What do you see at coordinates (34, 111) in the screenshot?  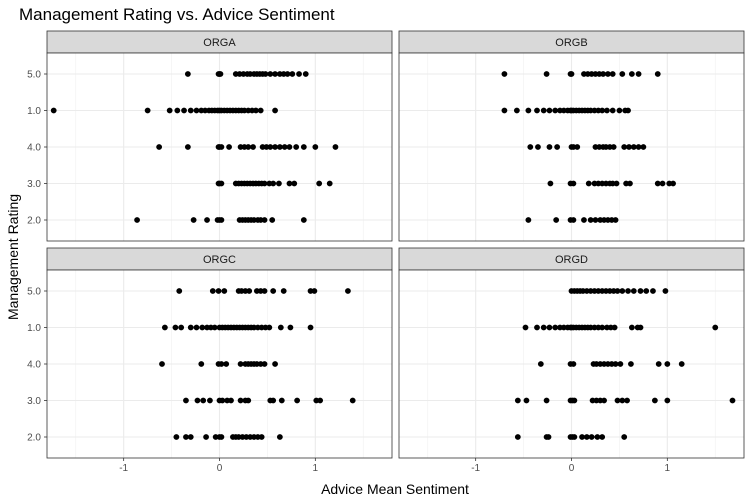 I see `y-tick-label: 1.0` at bounding box center [34, 111].